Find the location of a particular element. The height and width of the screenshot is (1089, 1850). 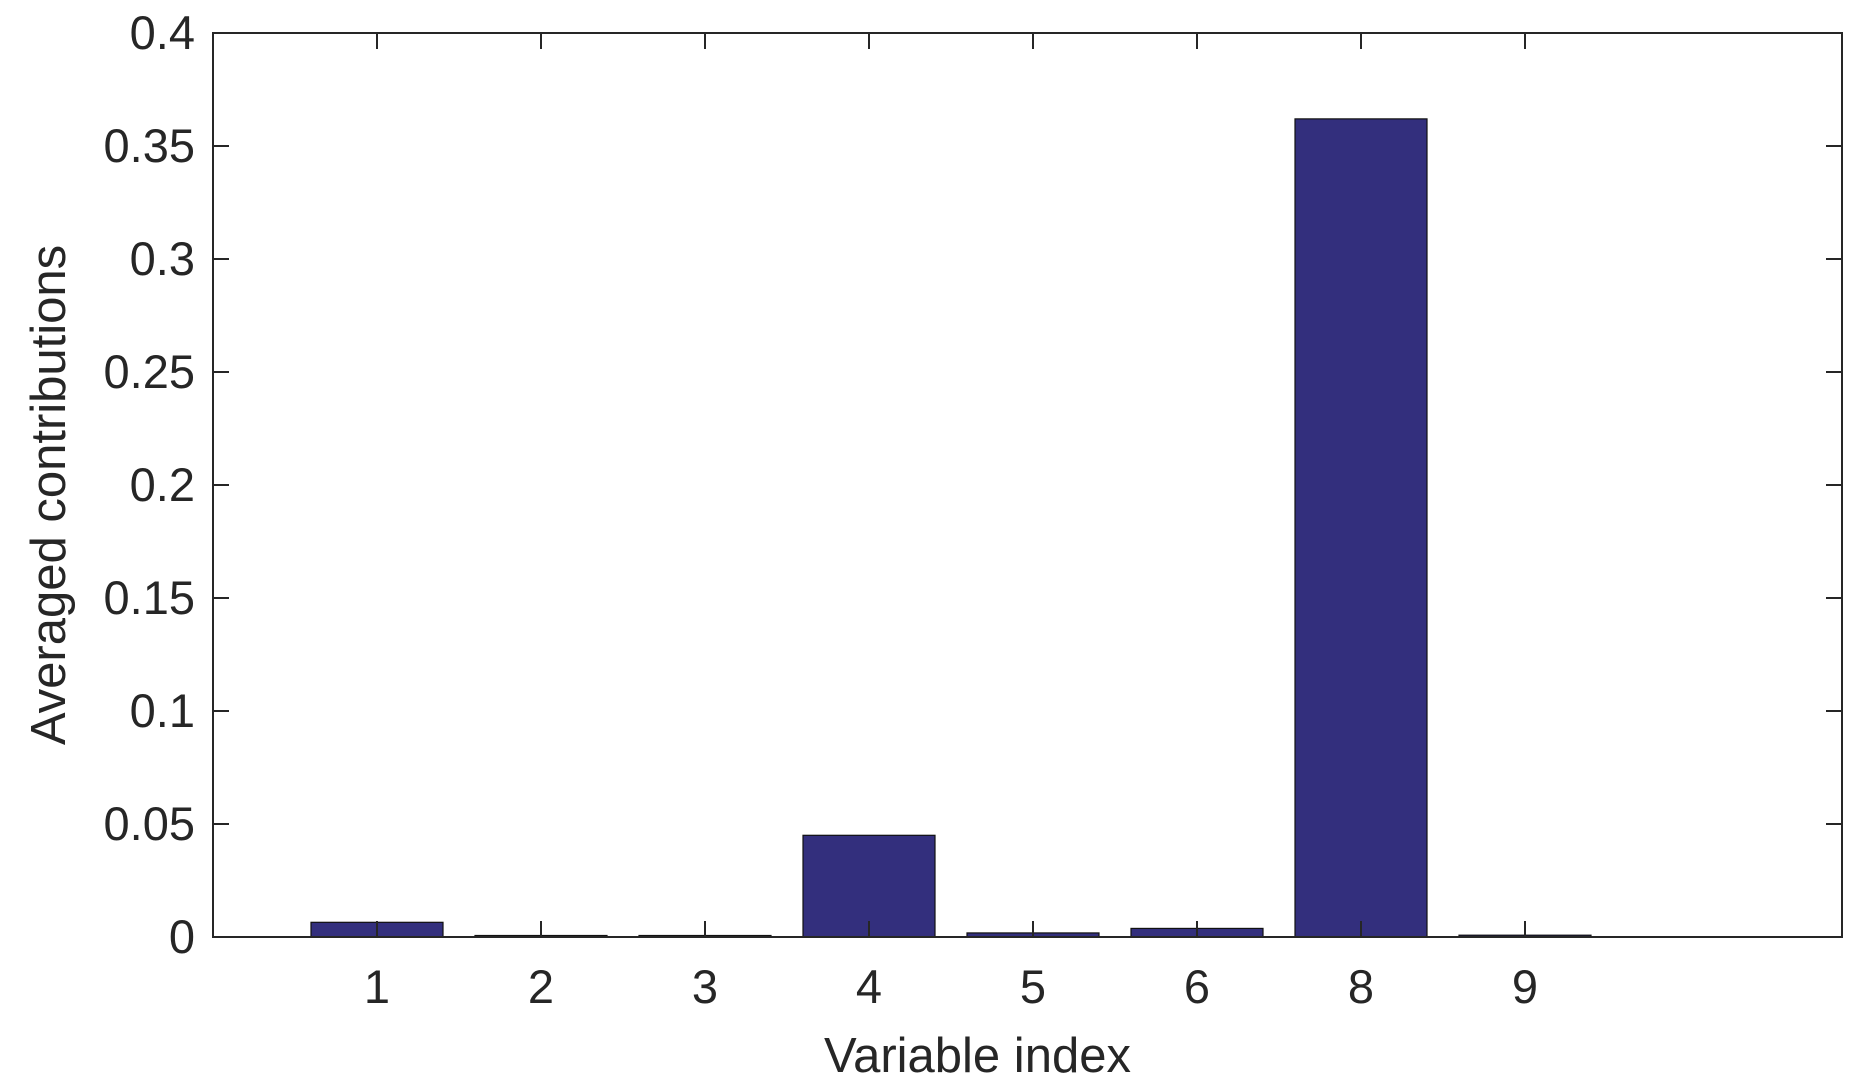

x-tick-label: 4 is located at coordinates (869, 986).